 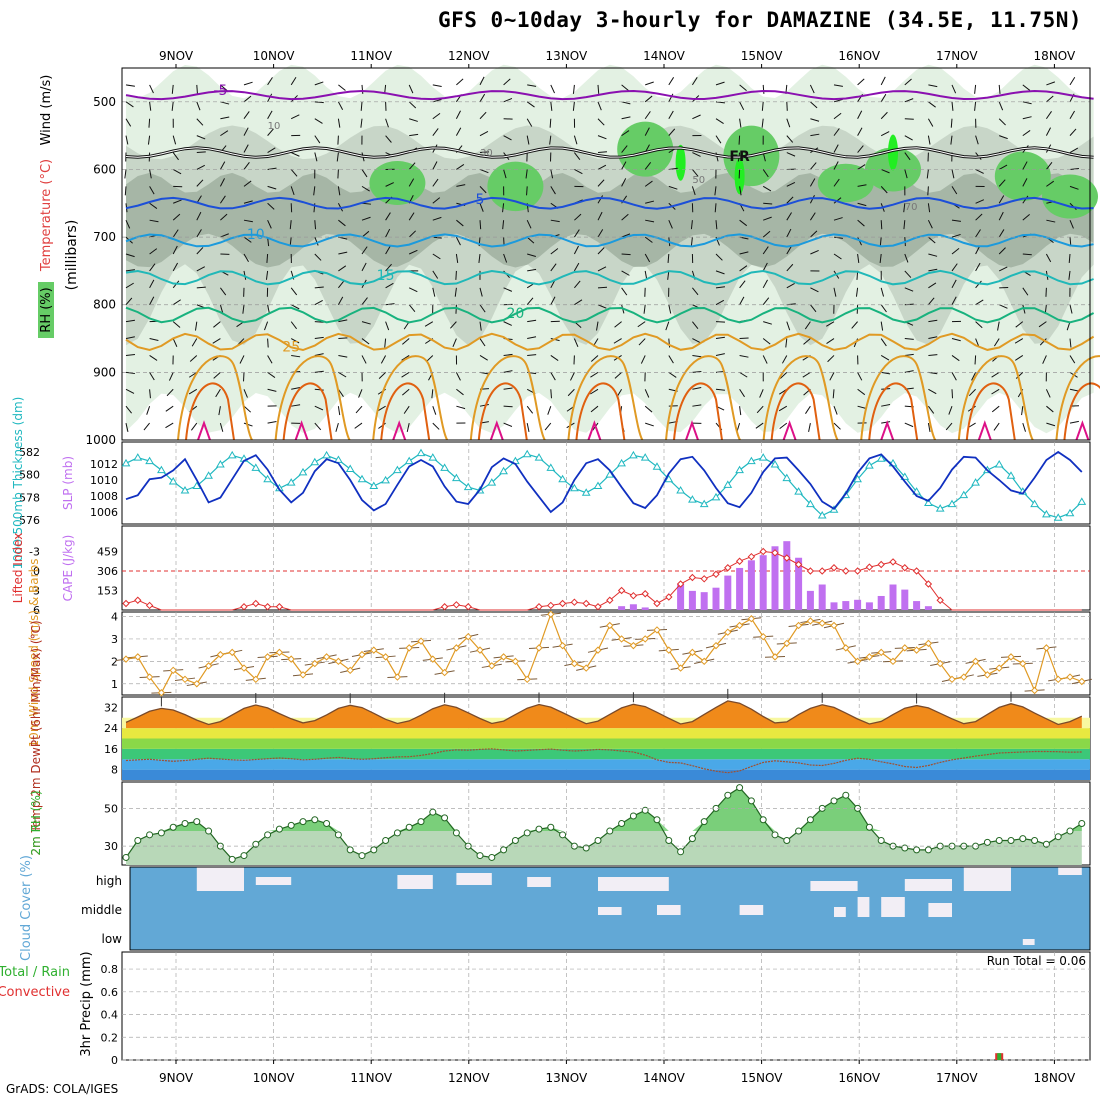 I want to click on temp-tick-label: 8, so click(x=114, y=770).